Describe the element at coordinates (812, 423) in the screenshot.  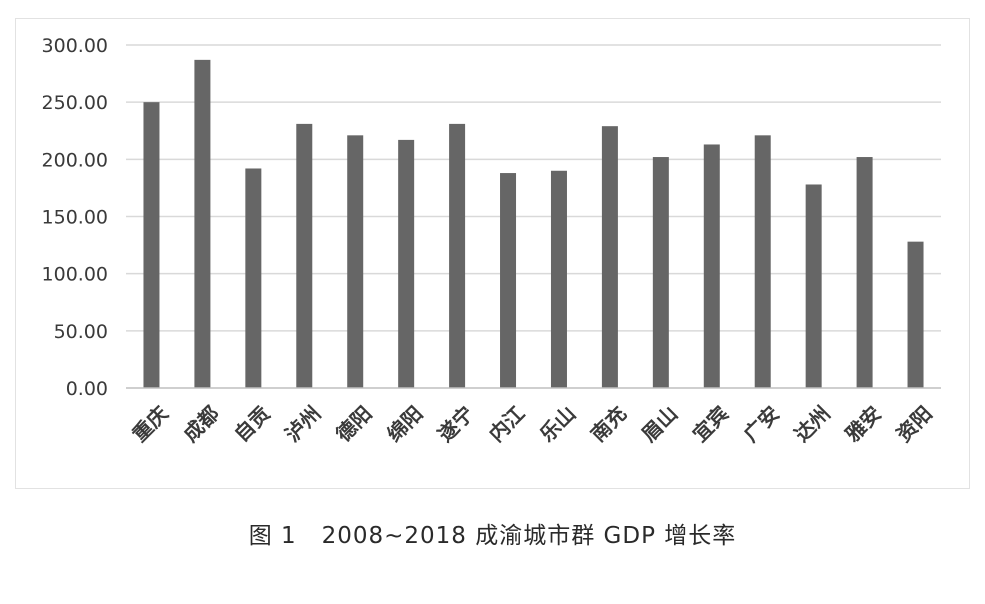
I see `x-category-label: 达州` at that location.